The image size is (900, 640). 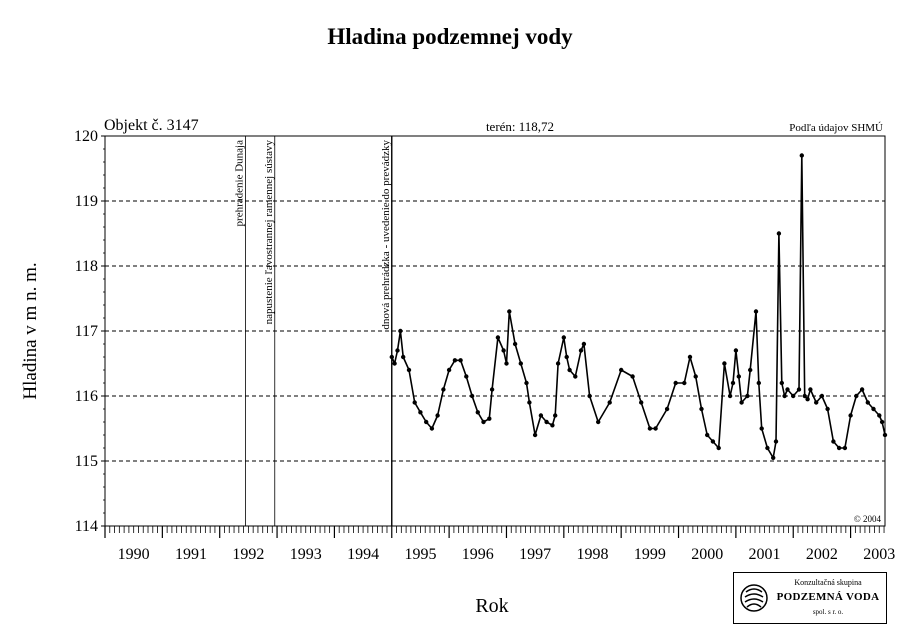 I want to click on object-label: Objekt č. 3147, so click(x=151, y=125).